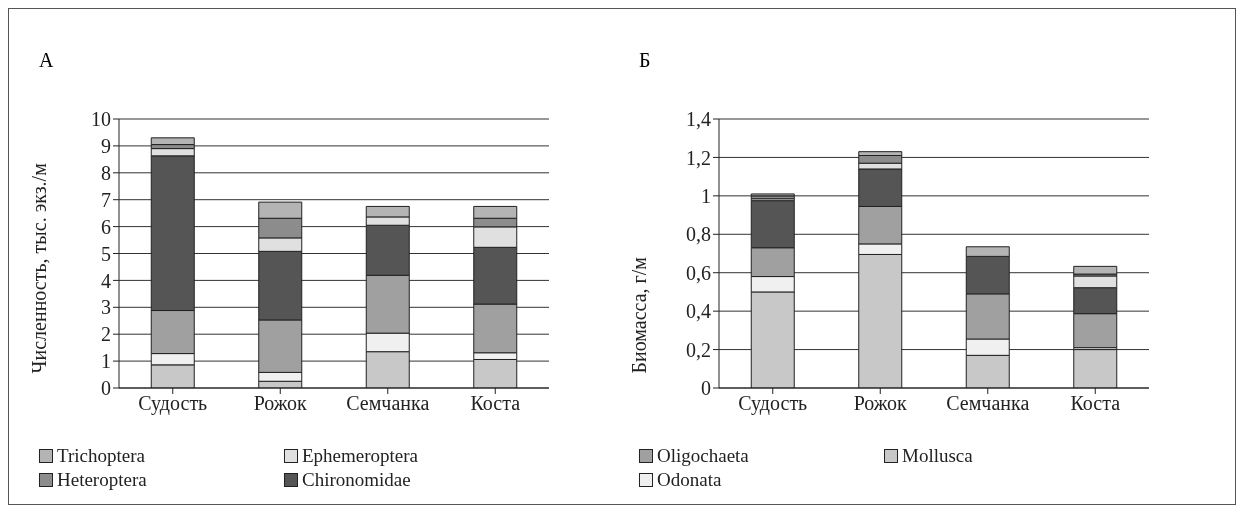  What do you see at coordinates (101, 119) in the screenshot?
I see `y-tick-label: 10` at bounding box center [101, 119].